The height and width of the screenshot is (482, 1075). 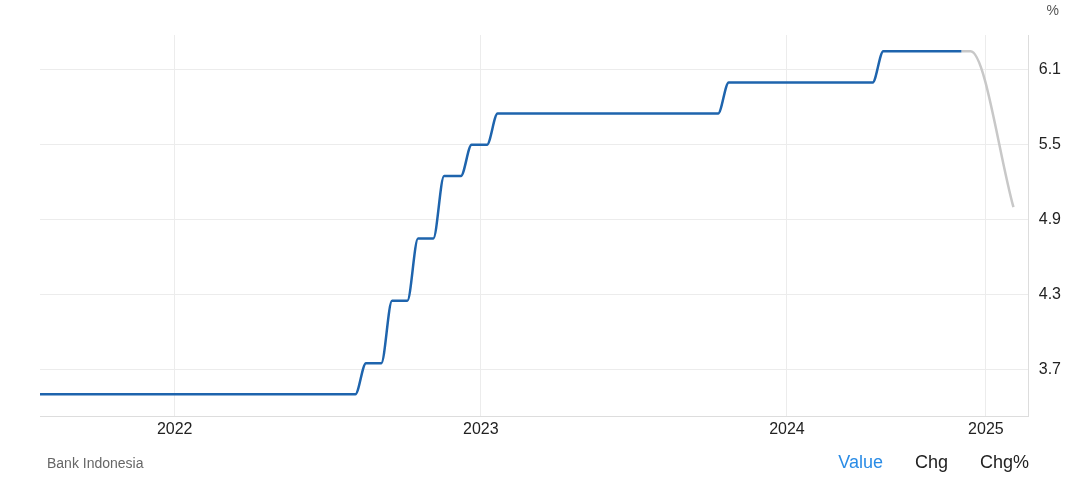 I want to click on y-tick-label: 4.9, so click(x=1050, y=219).